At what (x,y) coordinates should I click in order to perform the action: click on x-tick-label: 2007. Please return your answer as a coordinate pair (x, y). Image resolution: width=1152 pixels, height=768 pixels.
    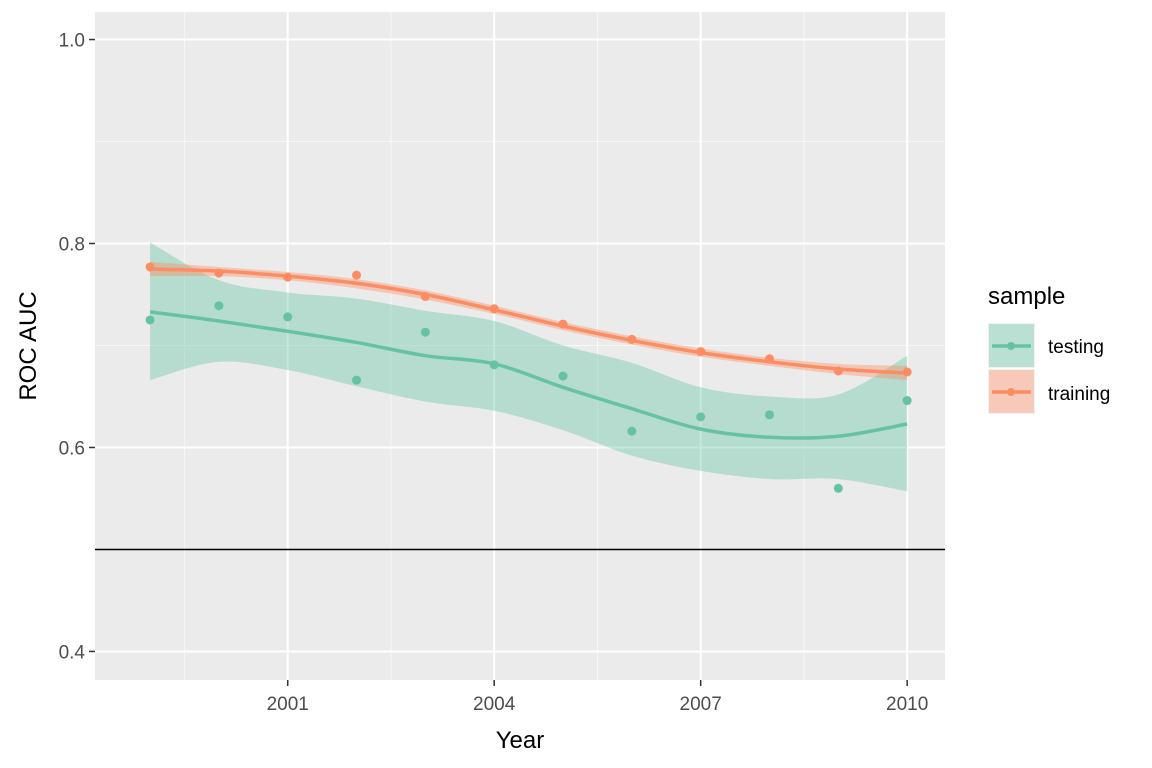
    Looking at the image, I should click on (701, 704).